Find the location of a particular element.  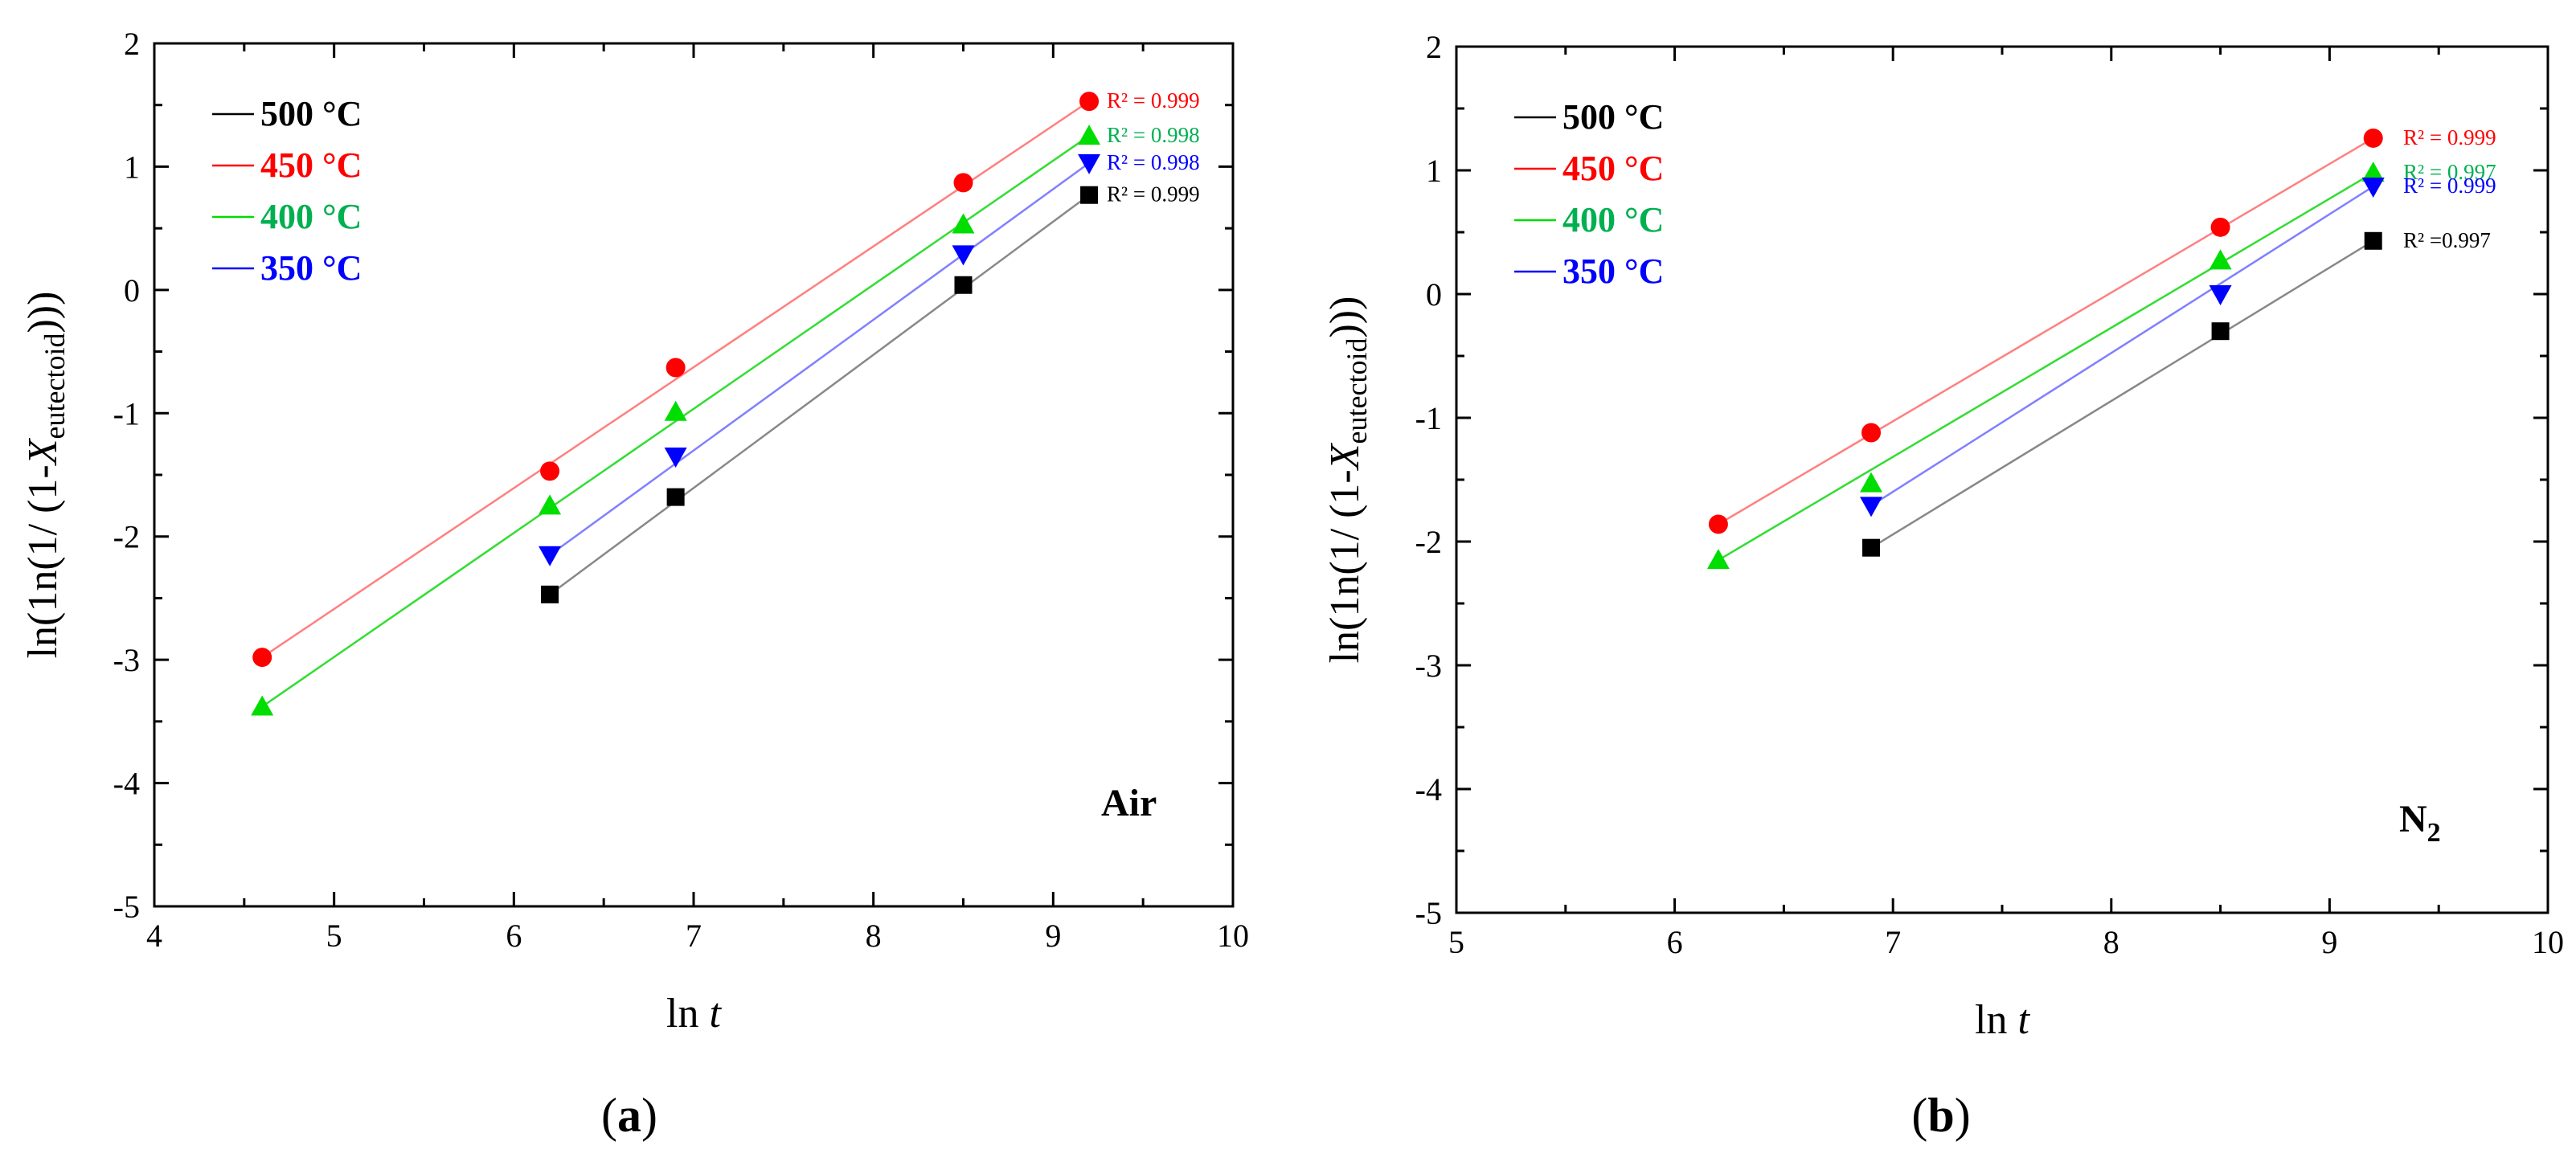

condition-text: N is located at coordinates (2413, 819).